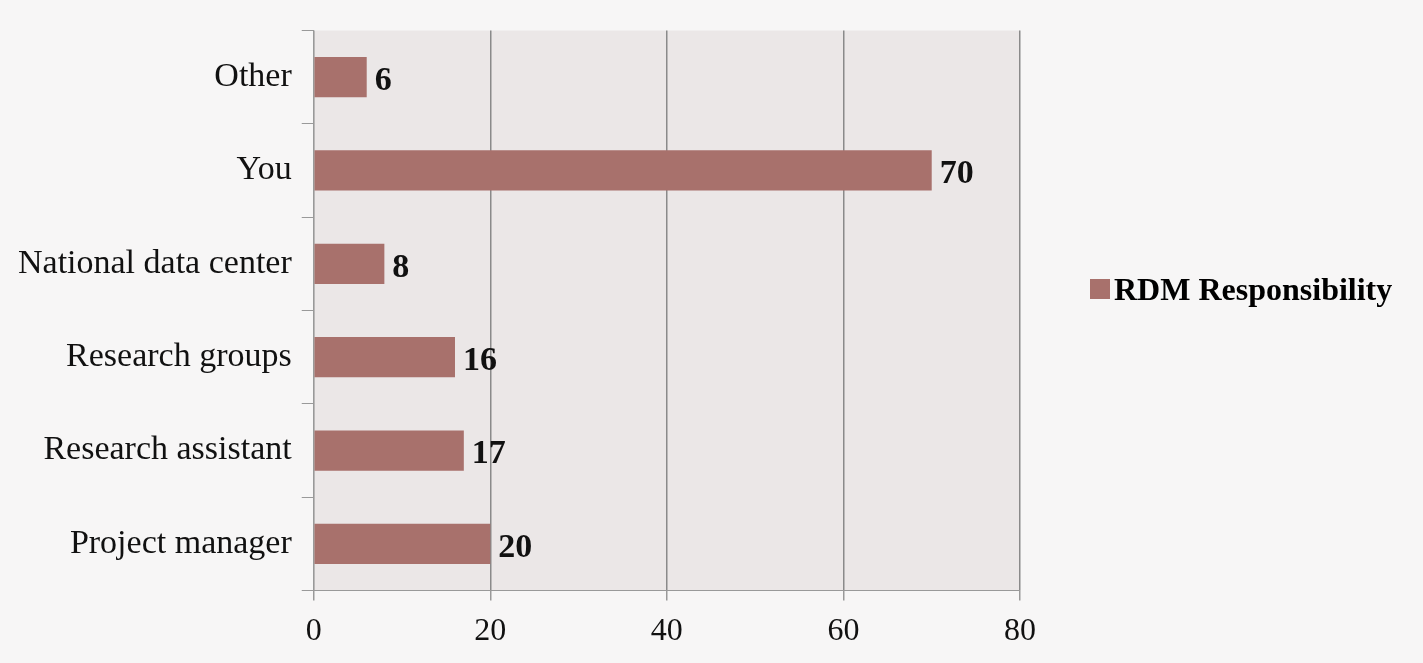 The image size is (1423, 663). What do you see at coordinates (253, 75) in the screenshot?
I see `y-tick-label: Other` at bounding box center [253, 75].